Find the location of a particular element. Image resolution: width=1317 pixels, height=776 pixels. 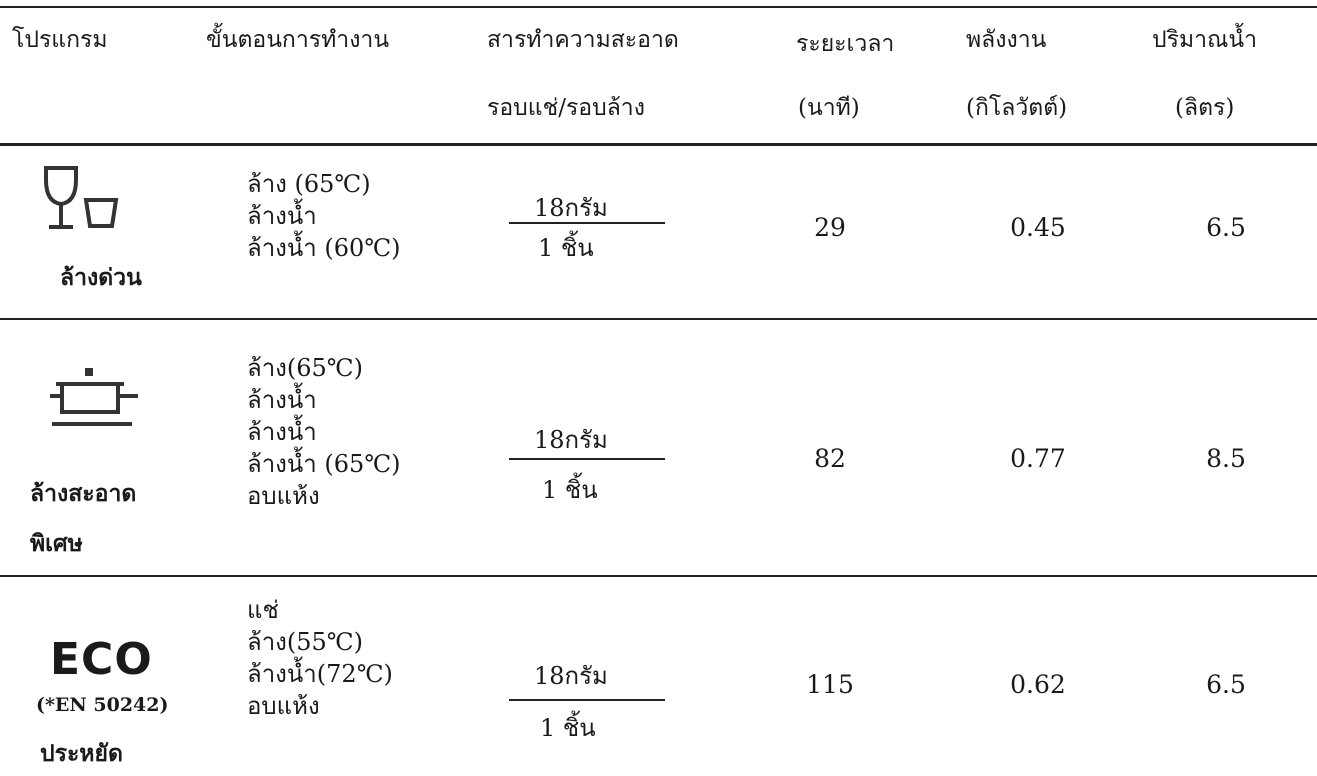

row2-detergent-main: 18กรัม is located at coordinates (571, 440).